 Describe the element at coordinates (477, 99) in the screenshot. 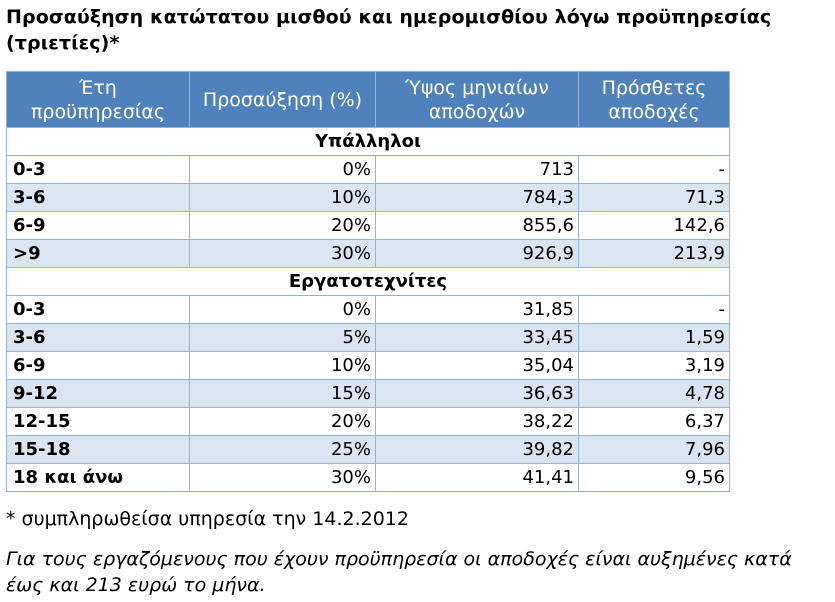

I see `header-monthly-pay: Ύψος μηνιαίων αποδοχών` at that location.